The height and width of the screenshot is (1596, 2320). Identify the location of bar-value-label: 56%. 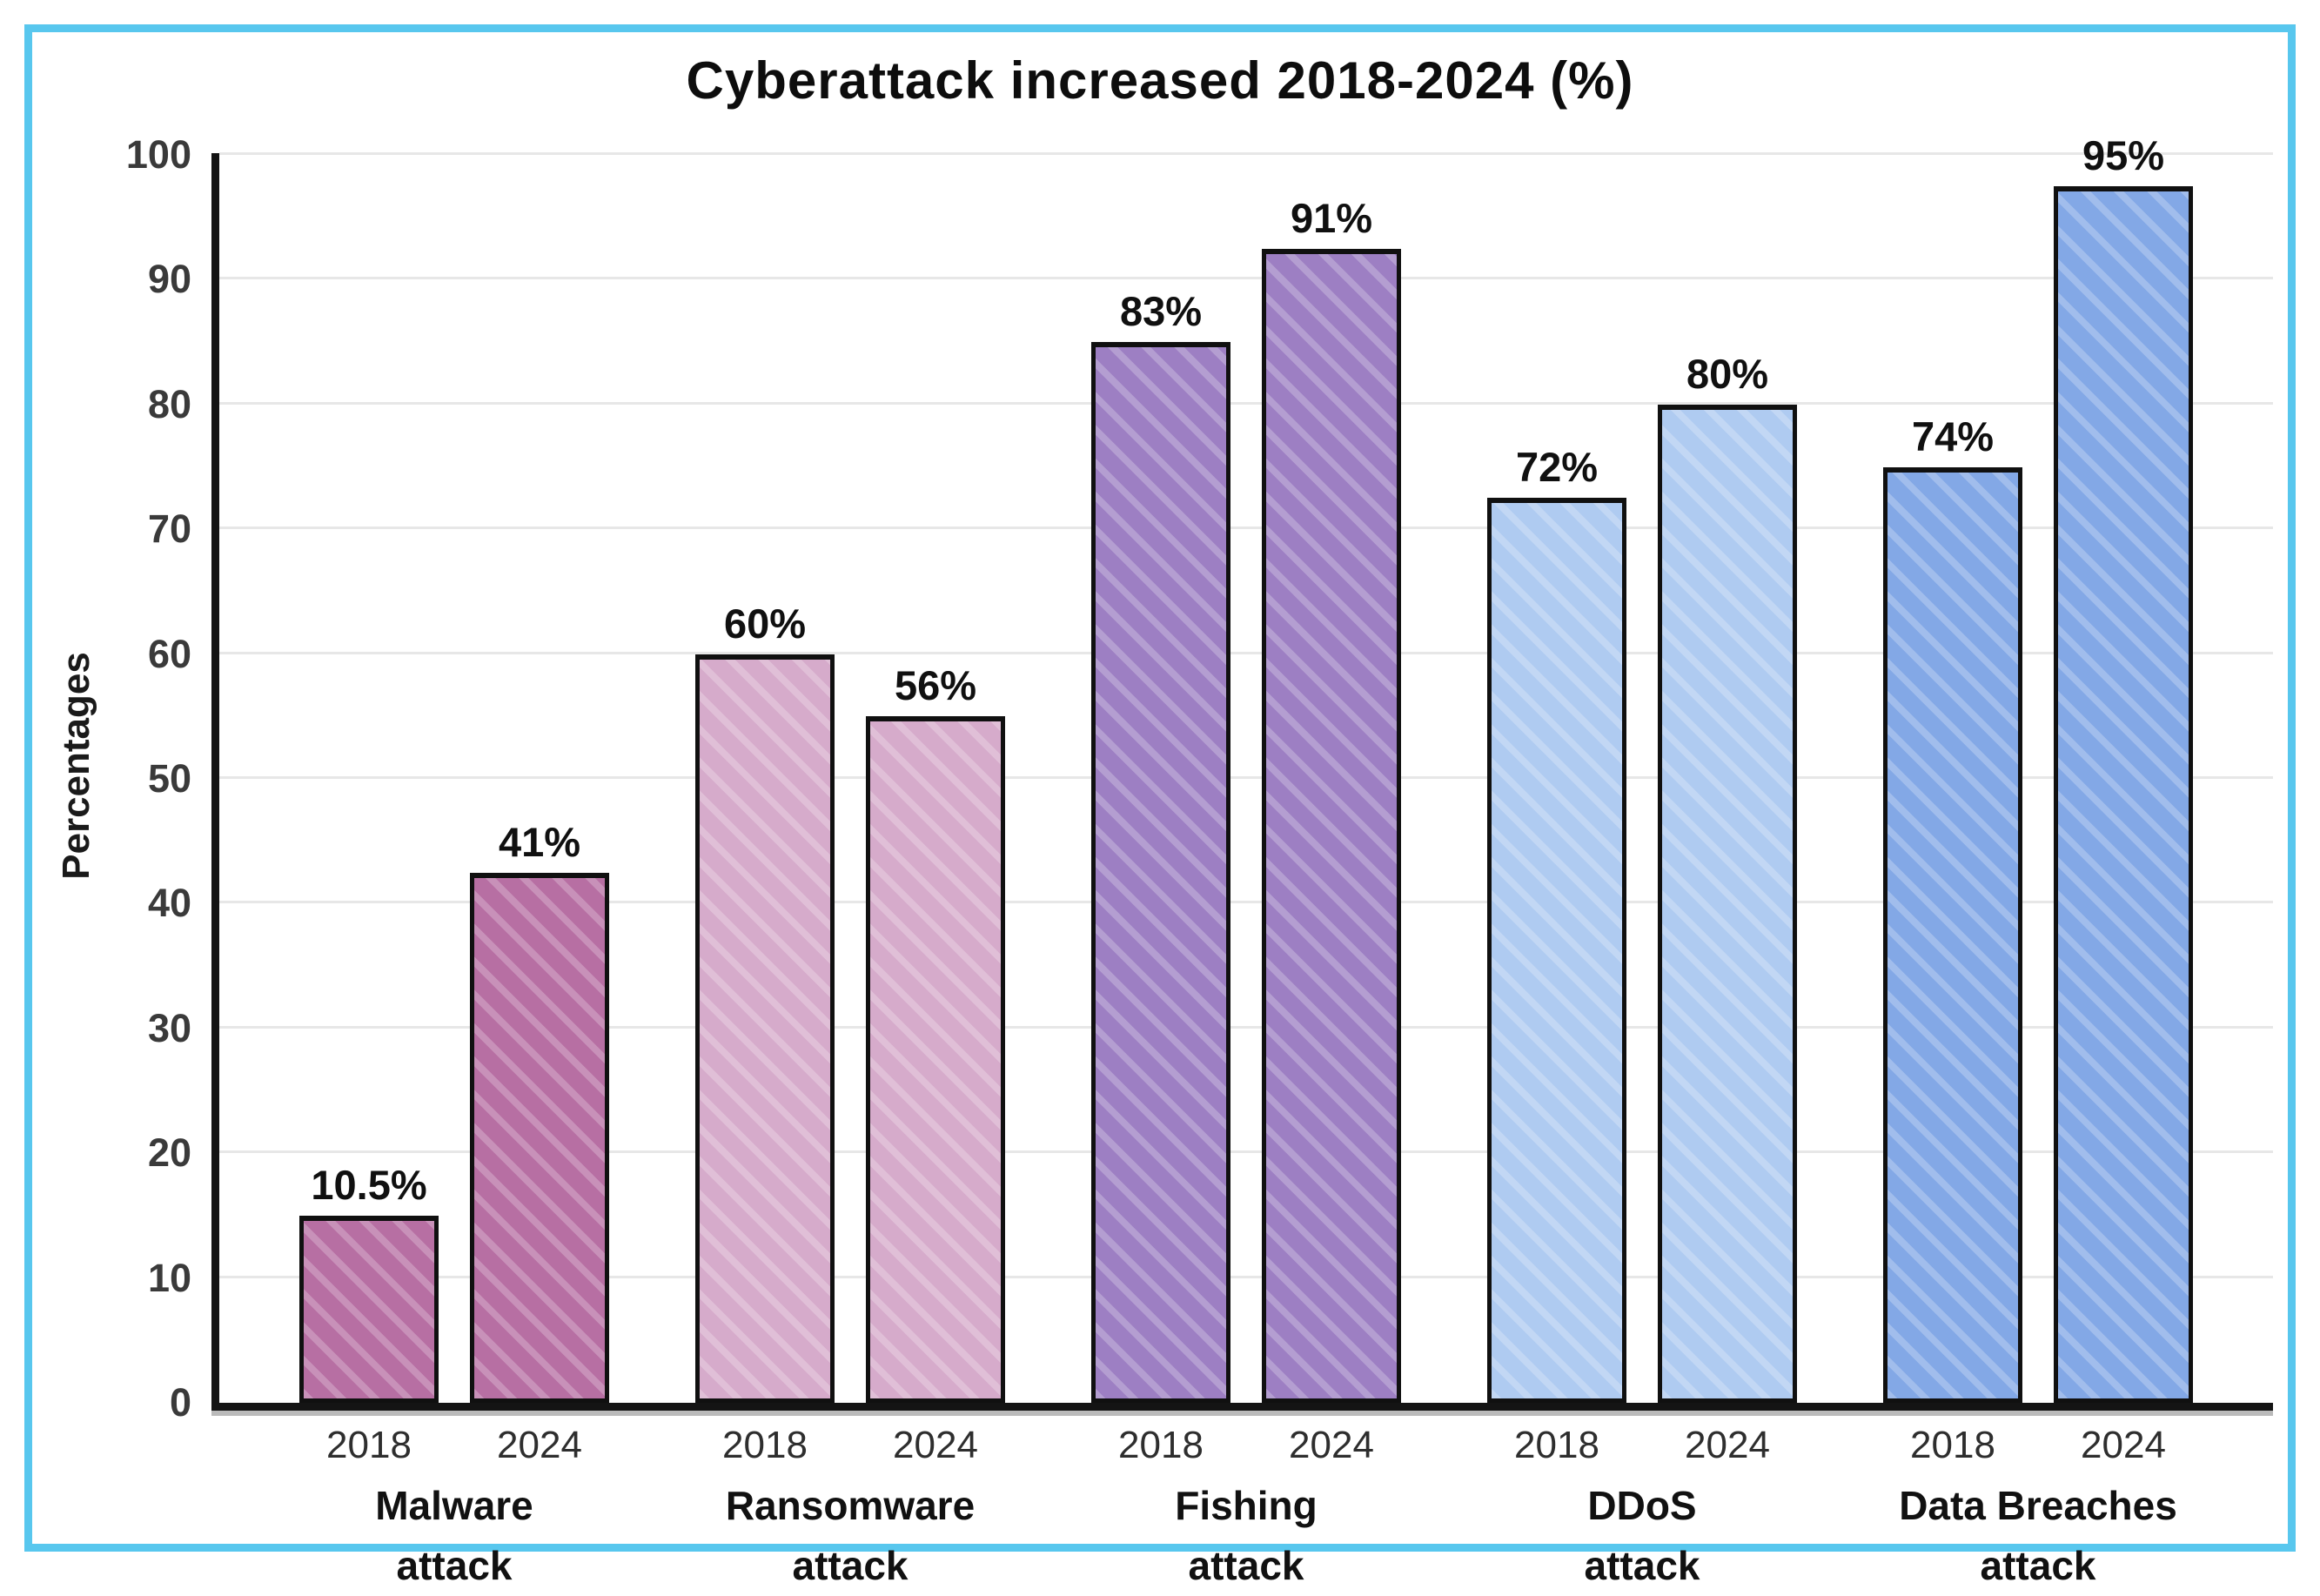
(935, 685).